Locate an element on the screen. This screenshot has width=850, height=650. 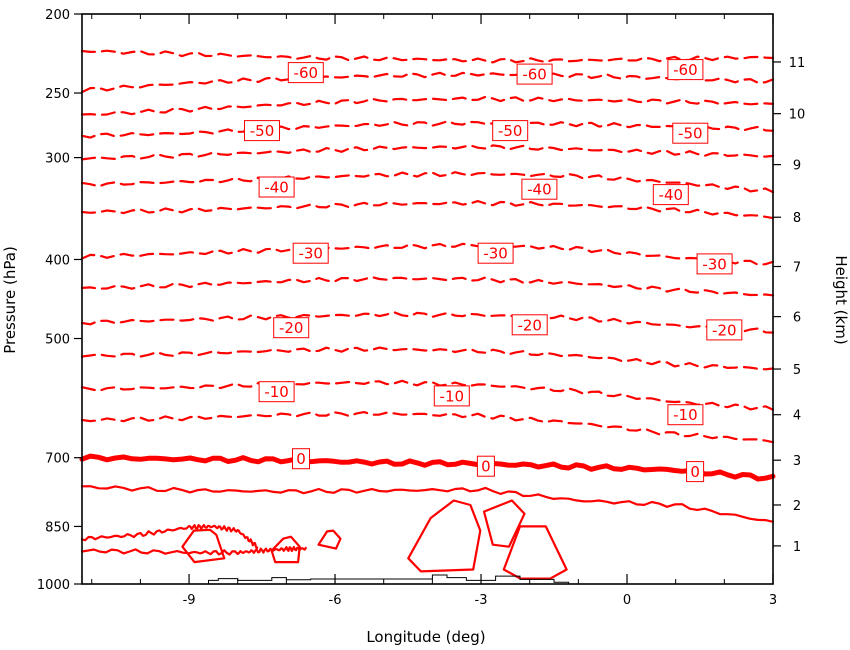
y2-tick-label: 1 is located at coordinates (797, 547).